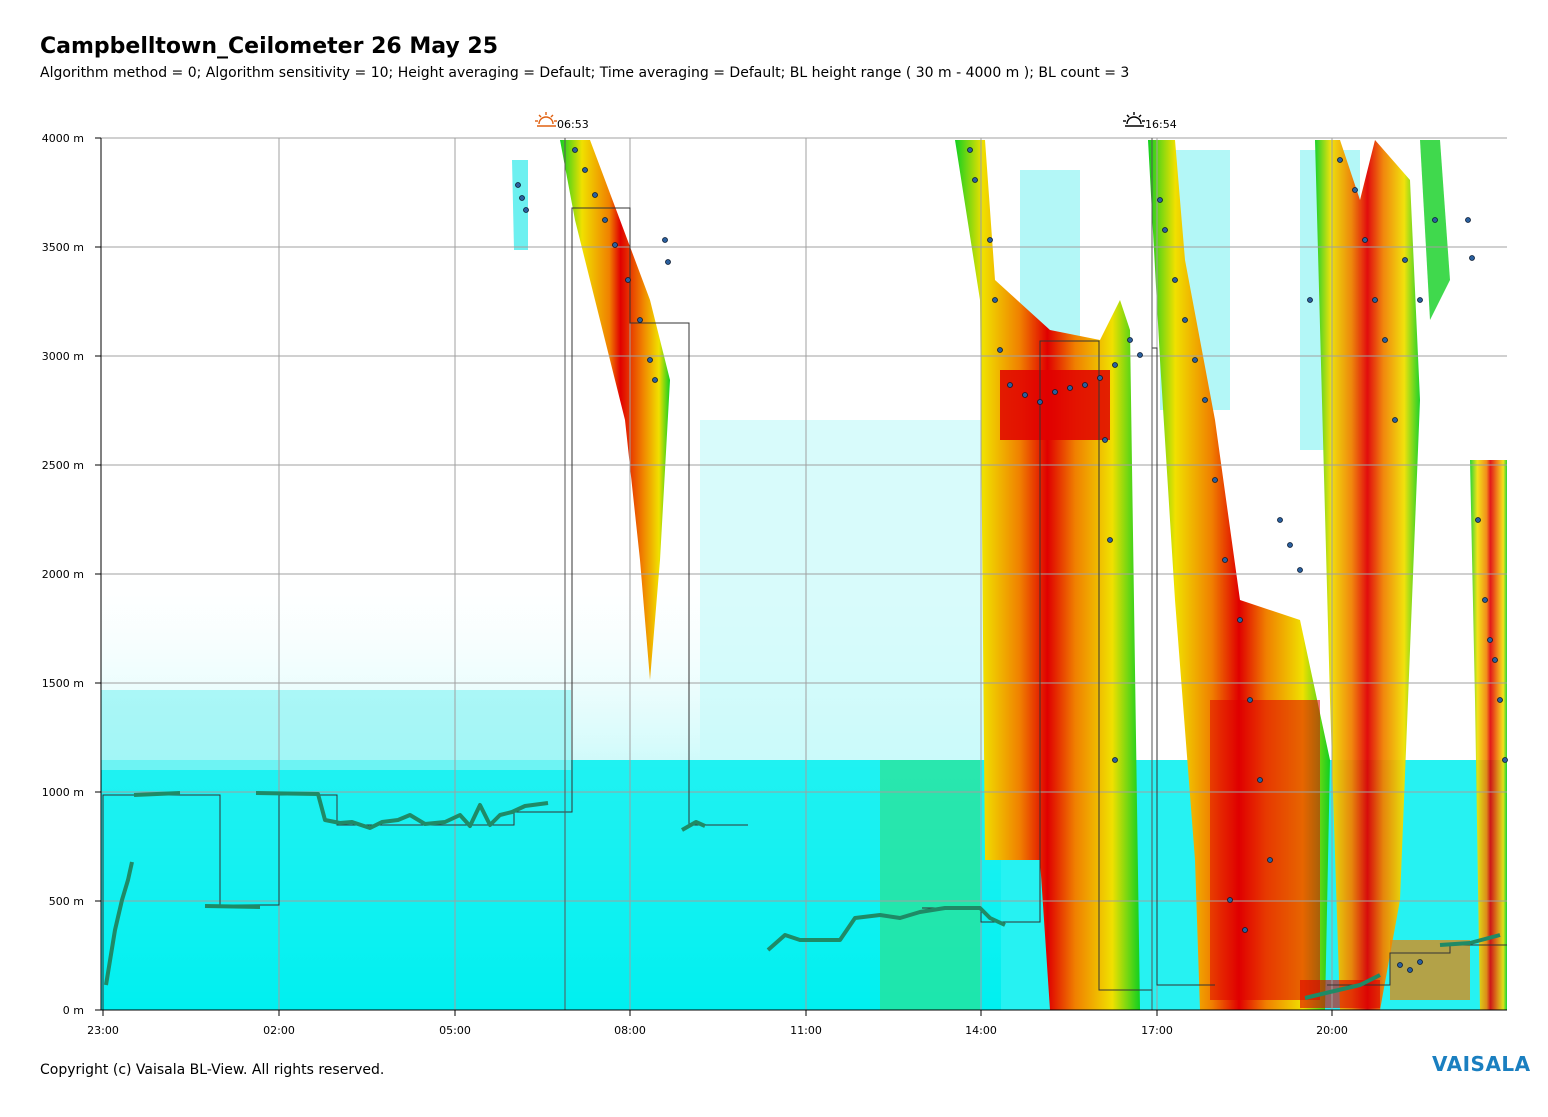 The height and width of the screenshot is (1117, 1548). I want to click on vaisala-logo: VAISALA, so click(1481, 1064).